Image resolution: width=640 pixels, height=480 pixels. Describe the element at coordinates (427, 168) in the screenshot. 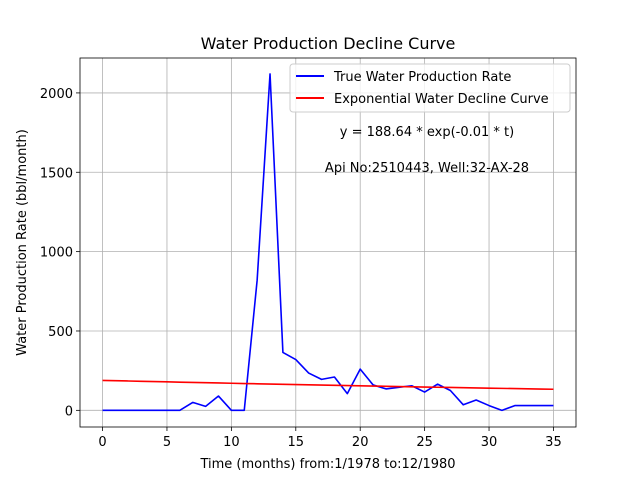

I see `well-annotation: Api No:2510443, Well:32-AX-28` at that location.